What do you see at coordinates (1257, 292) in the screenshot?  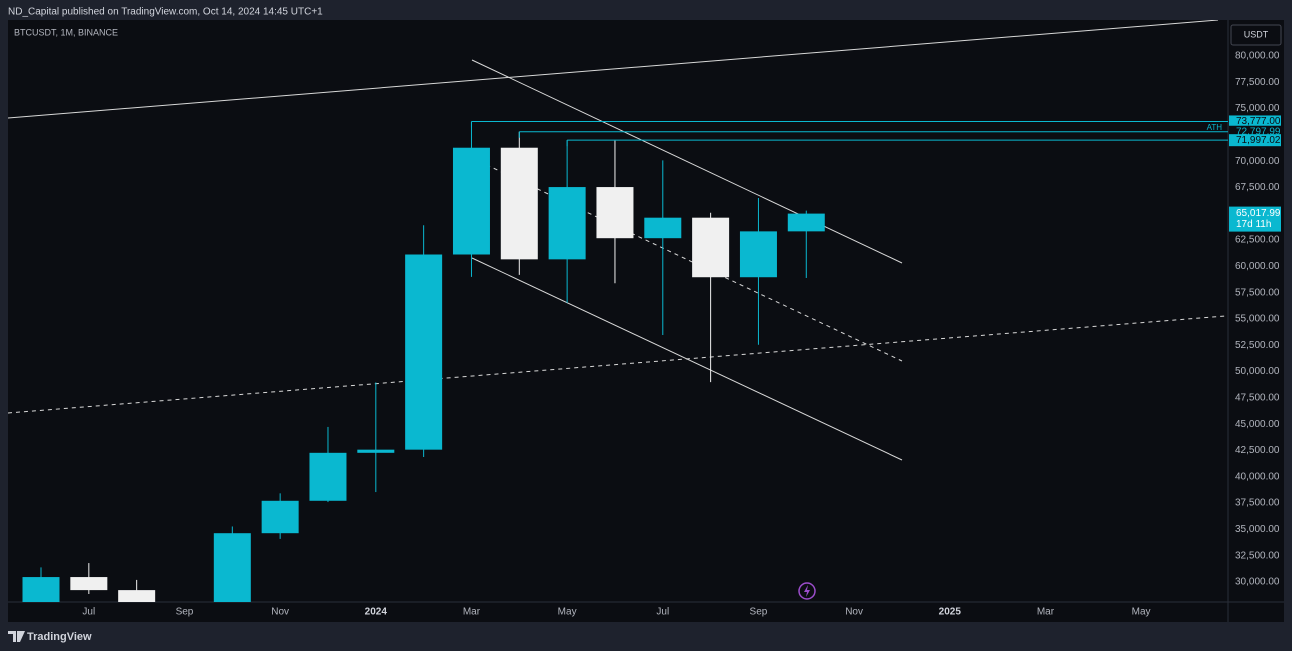 I see `y-tick-label: 57,500.00` at bounding box center [1257, 292].